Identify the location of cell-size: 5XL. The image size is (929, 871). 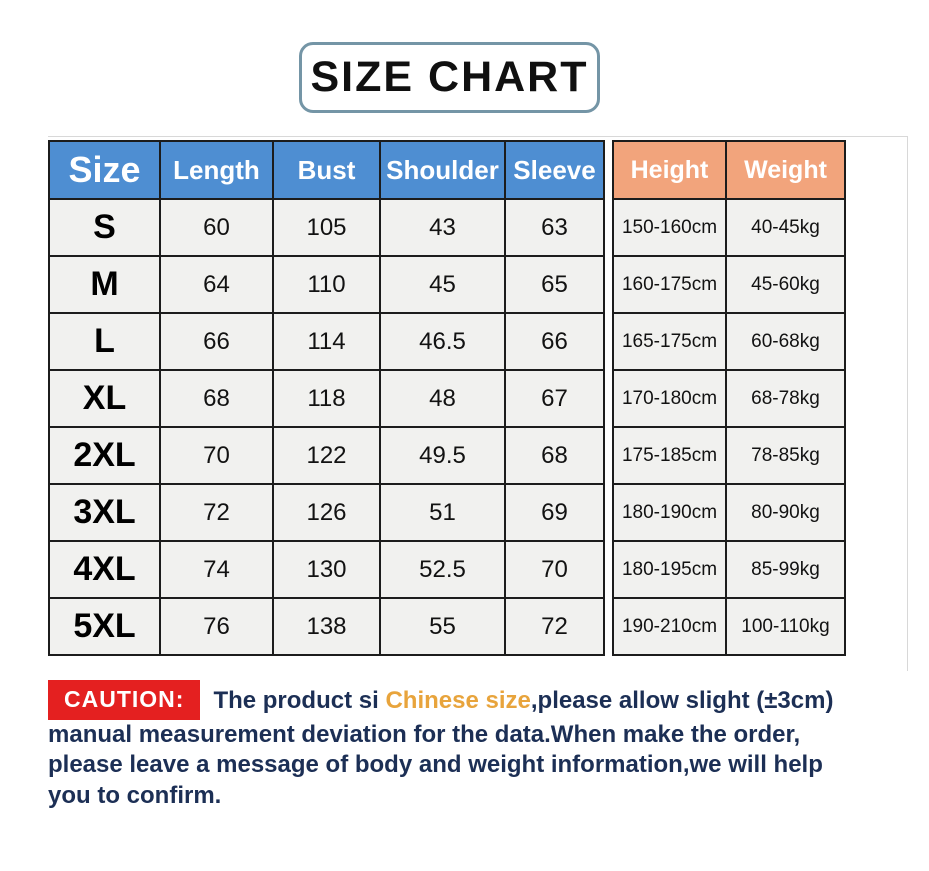
(104, 626).